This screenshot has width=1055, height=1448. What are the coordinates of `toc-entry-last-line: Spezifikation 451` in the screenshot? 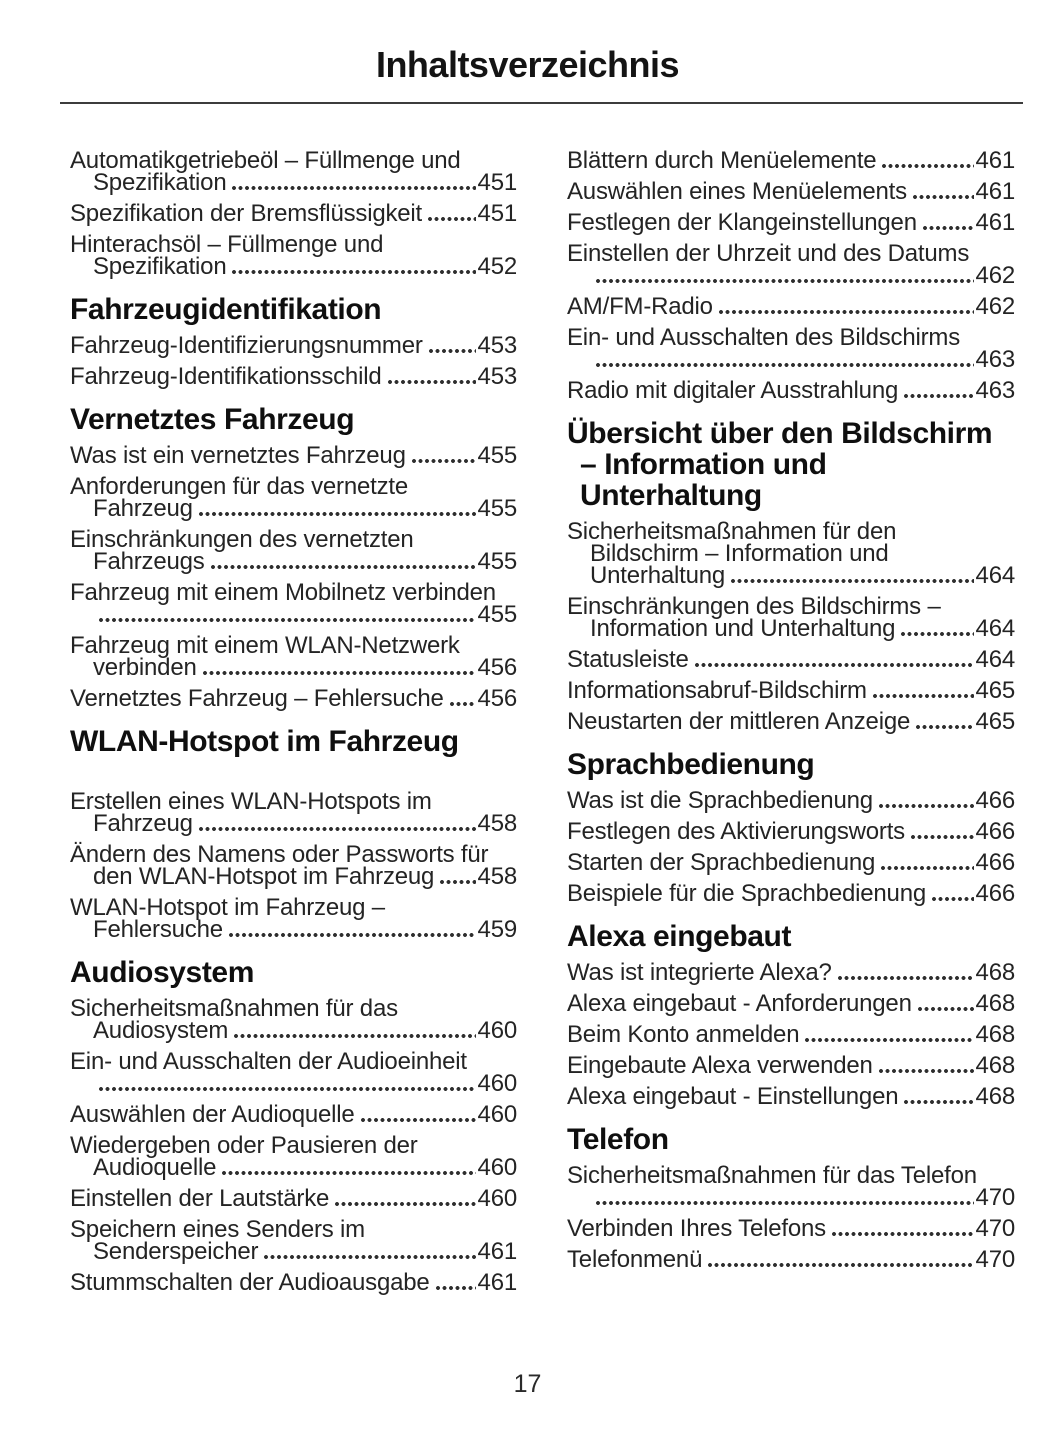 It's located at (293, 182).